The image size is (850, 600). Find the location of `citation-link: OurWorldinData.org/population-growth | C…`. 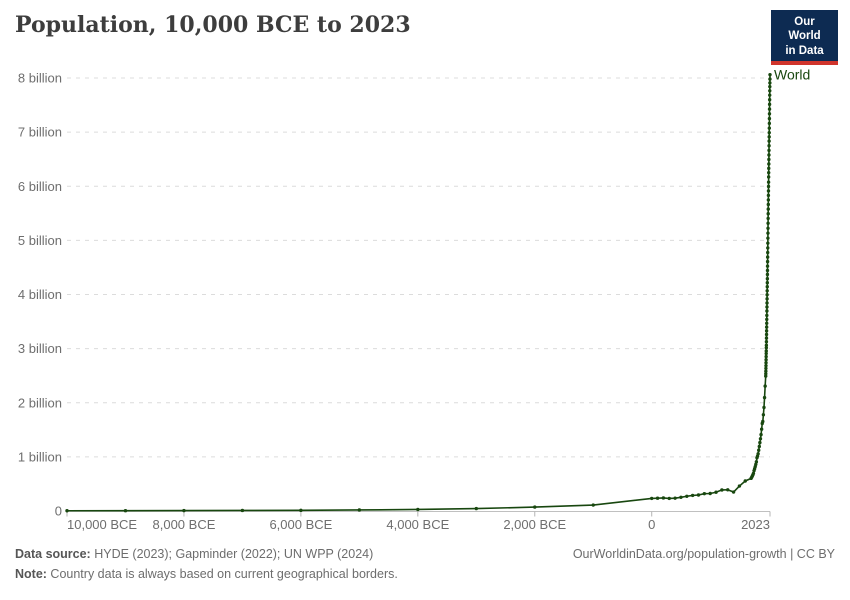

citation-link: OurWorldinData.org/population-growth | C… is located at coordinates (703, 554).